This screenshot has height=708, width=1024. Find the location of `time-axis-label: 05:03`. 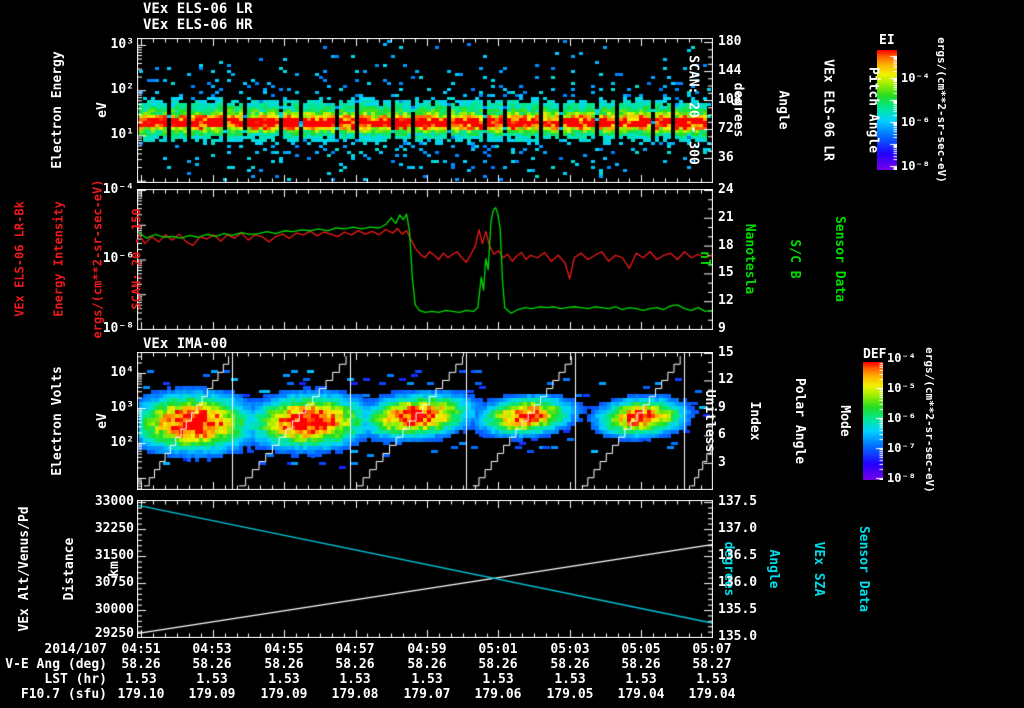

time-axis-label: 05:03 is located at coordinates (570, 649).